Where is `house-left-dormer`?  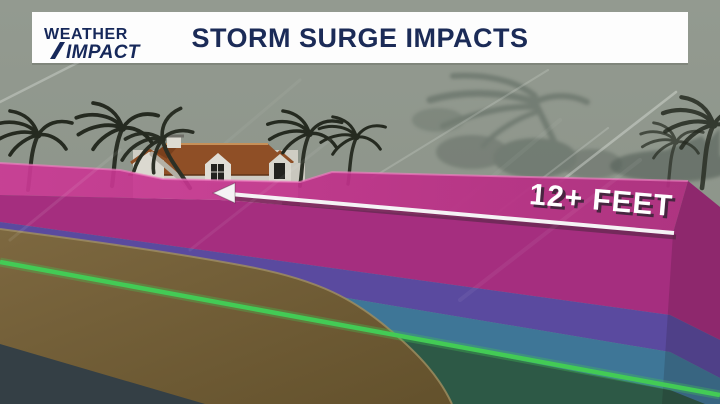 house-left-dormer is located at coordinates (218, 166).